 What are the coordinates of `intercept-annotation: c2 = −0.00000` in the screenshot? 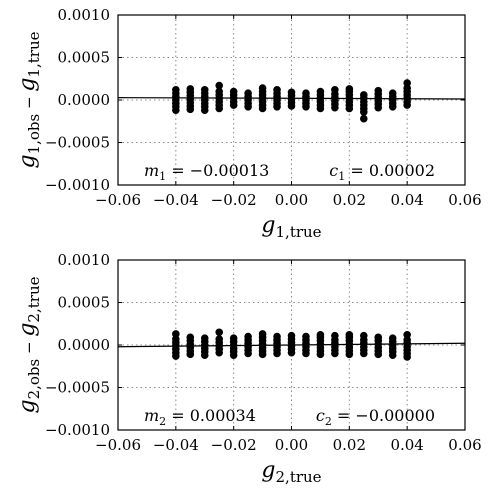 It's located at (375, 417).